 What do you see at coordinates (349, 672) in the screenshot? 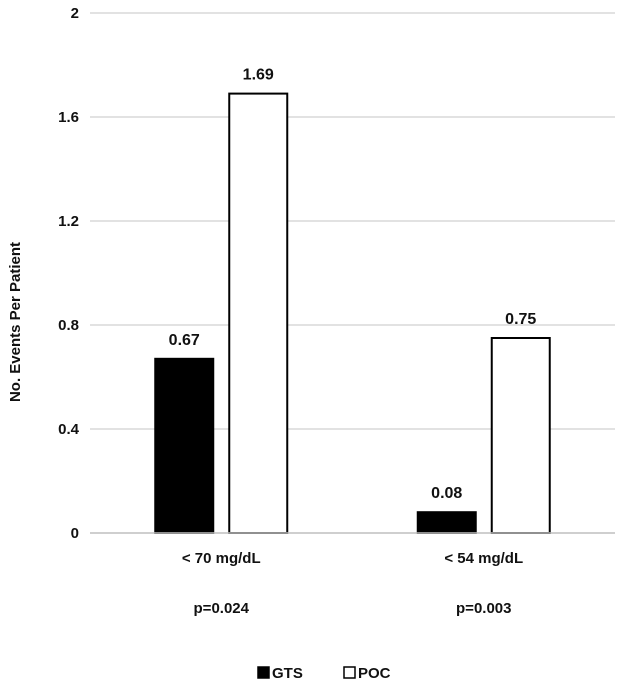
I see `legend-swatch-poc` at bounding box center [349, 672].